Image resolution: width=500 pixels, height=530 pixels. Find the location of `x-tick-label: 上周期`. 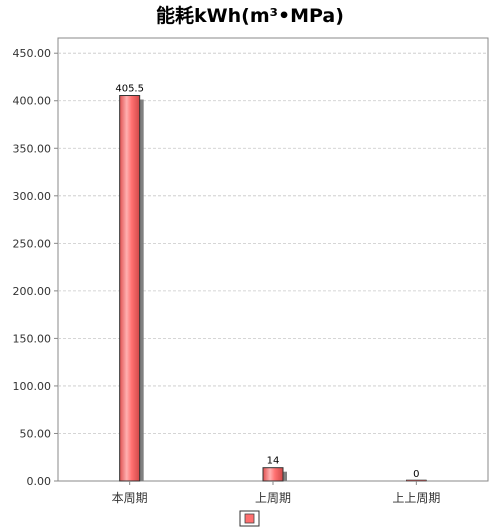

x-tick-label: 上周期 is located at coordinates (273, 498).